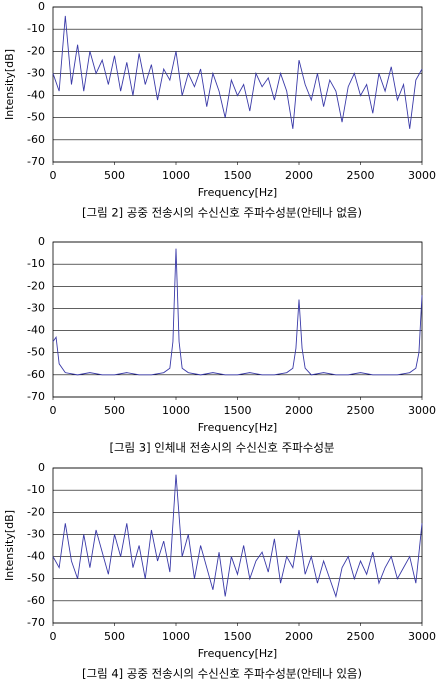 The image size is (439, 684). I want to click on figure-caption: [그림 4] 공중 전송시의 수신신호 주파수성분(안테나 있음), so click(222, 674).